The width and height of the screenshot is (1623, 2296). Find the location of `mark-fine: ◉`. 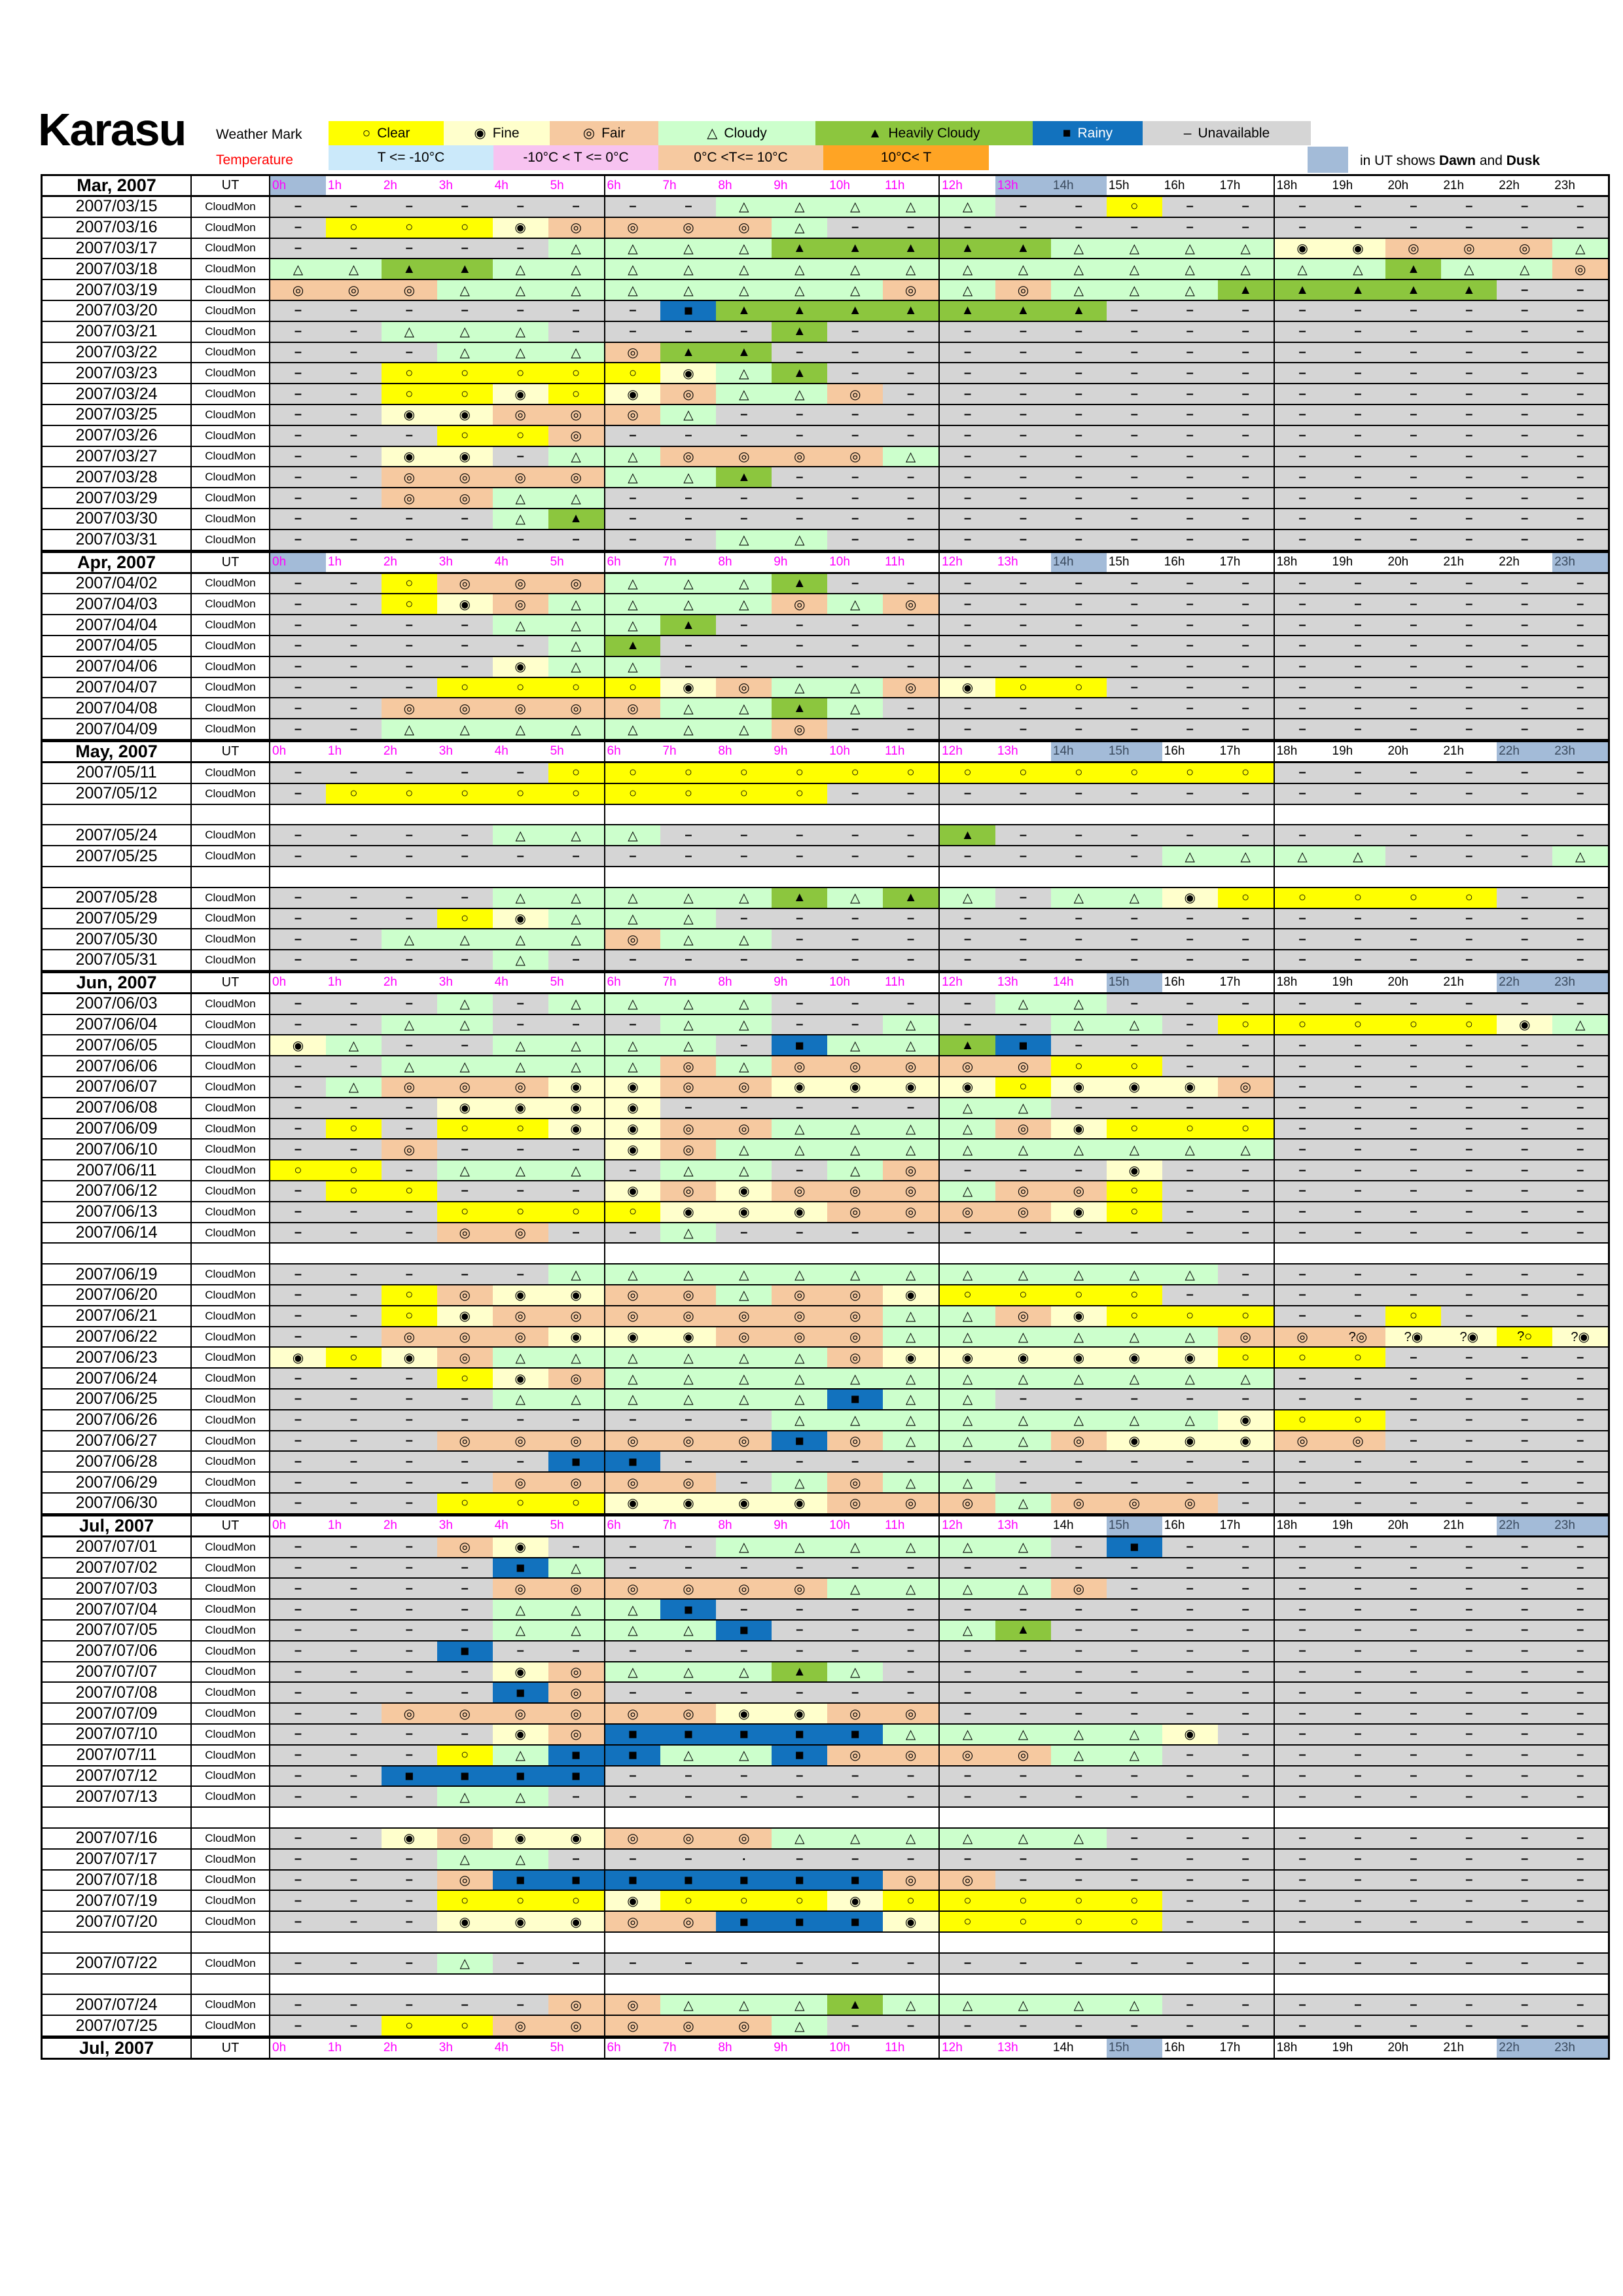

mark-fine: ◉ is located at coordinates (1190, 898).